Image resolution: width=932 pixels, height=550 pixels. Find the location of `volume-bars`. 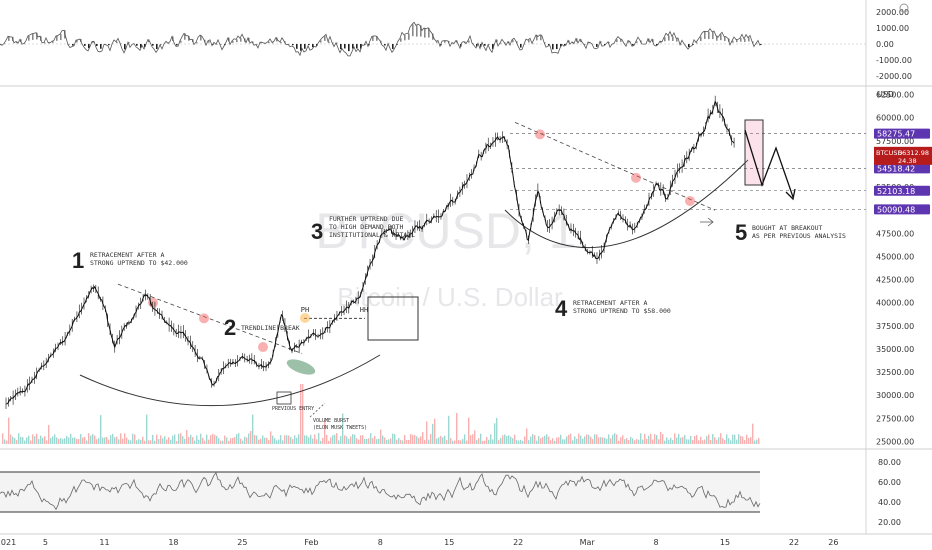

volume-bars is located at coordinates (381, 414).